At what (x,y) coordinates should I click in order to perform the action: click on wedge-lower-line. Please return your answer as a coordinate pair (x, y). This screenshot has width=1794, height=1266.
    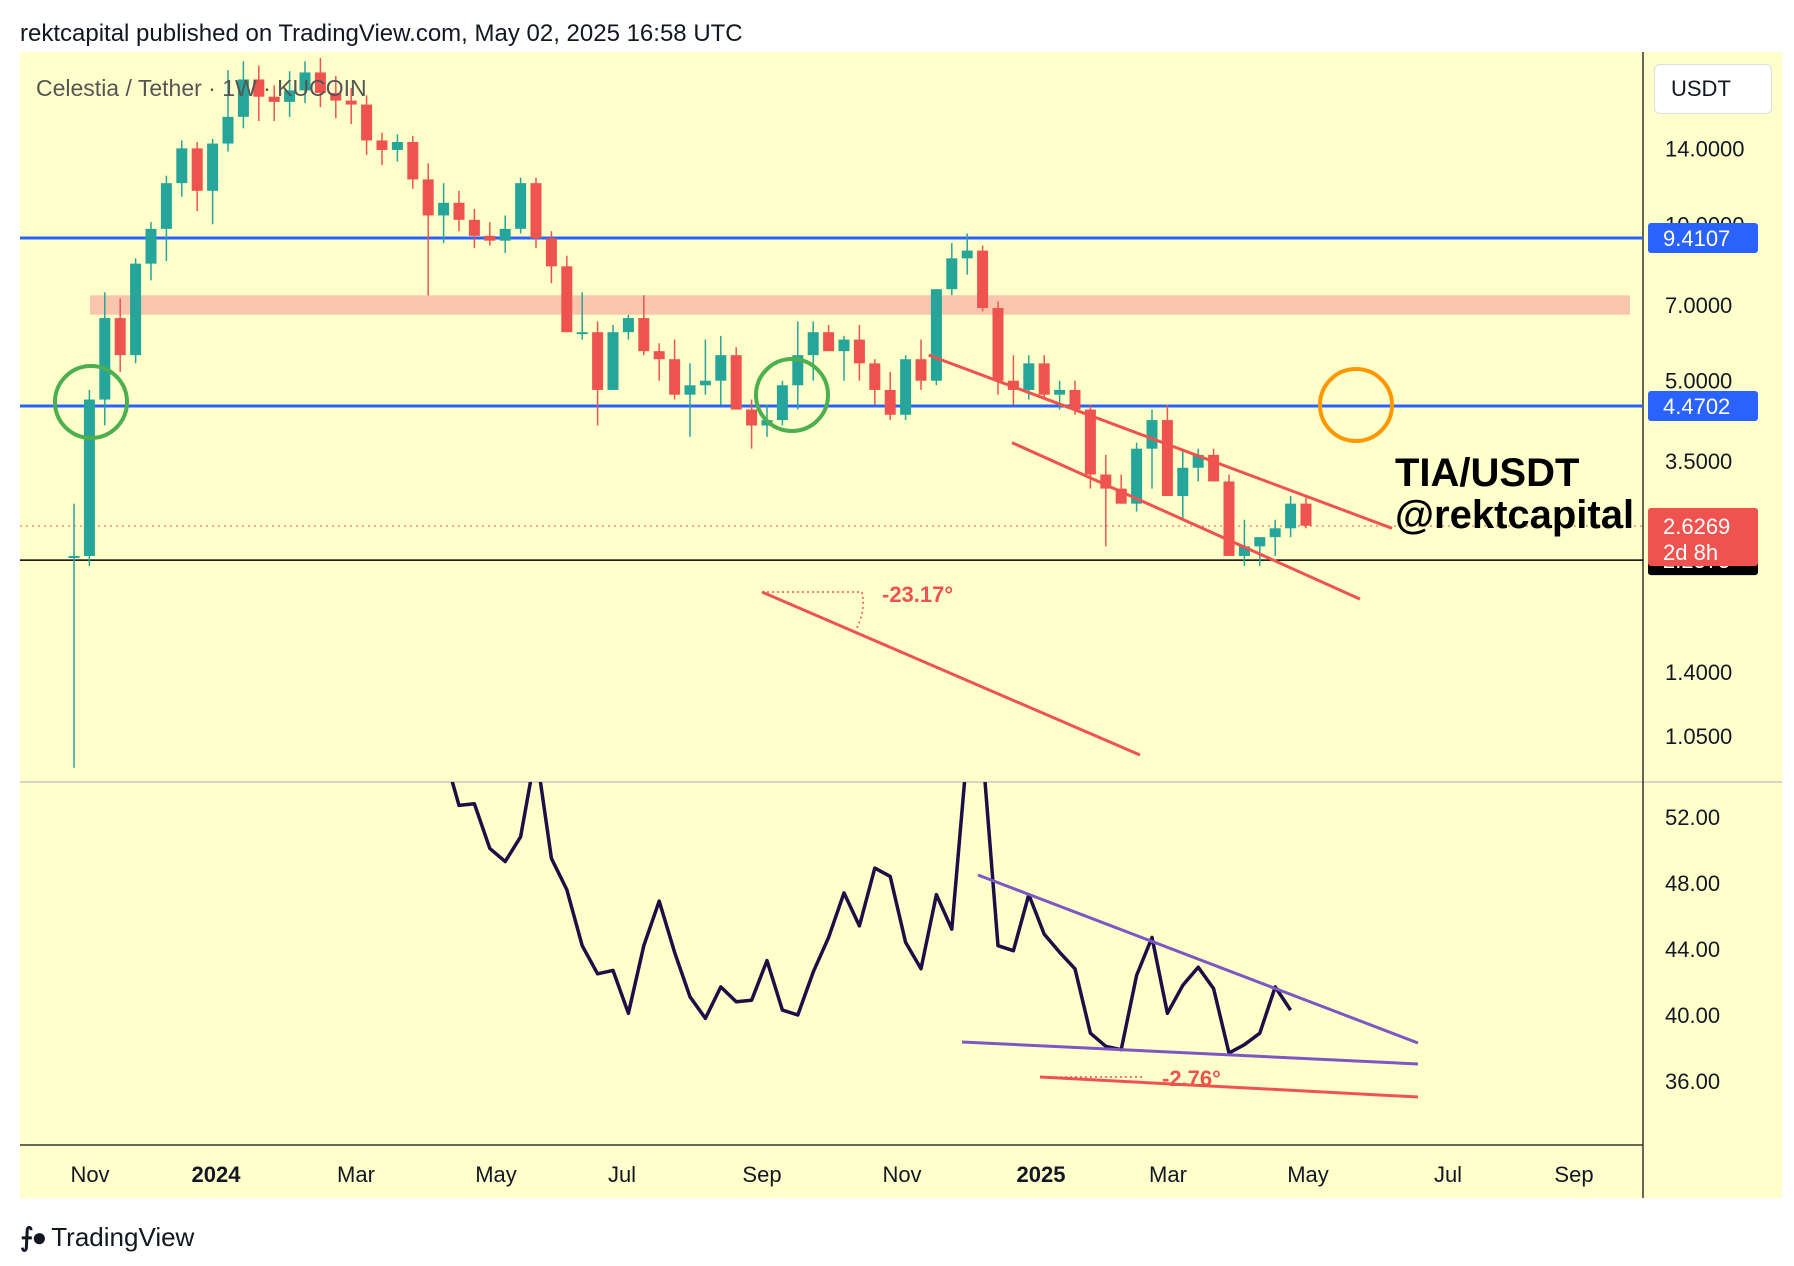
    Looking at the image, I should click on (1190, 1053).